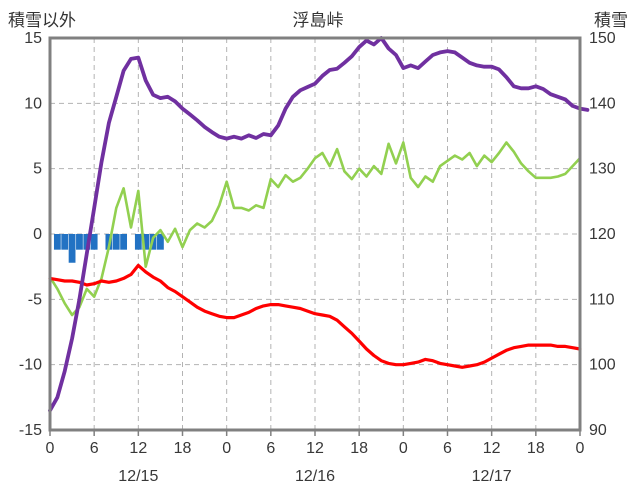 The image size is (636, 501). What do you see at coordinates (611, 20) in the screenshot?
I see `right-axis-unit-label: 積雪` at bounding box center [611, 20].